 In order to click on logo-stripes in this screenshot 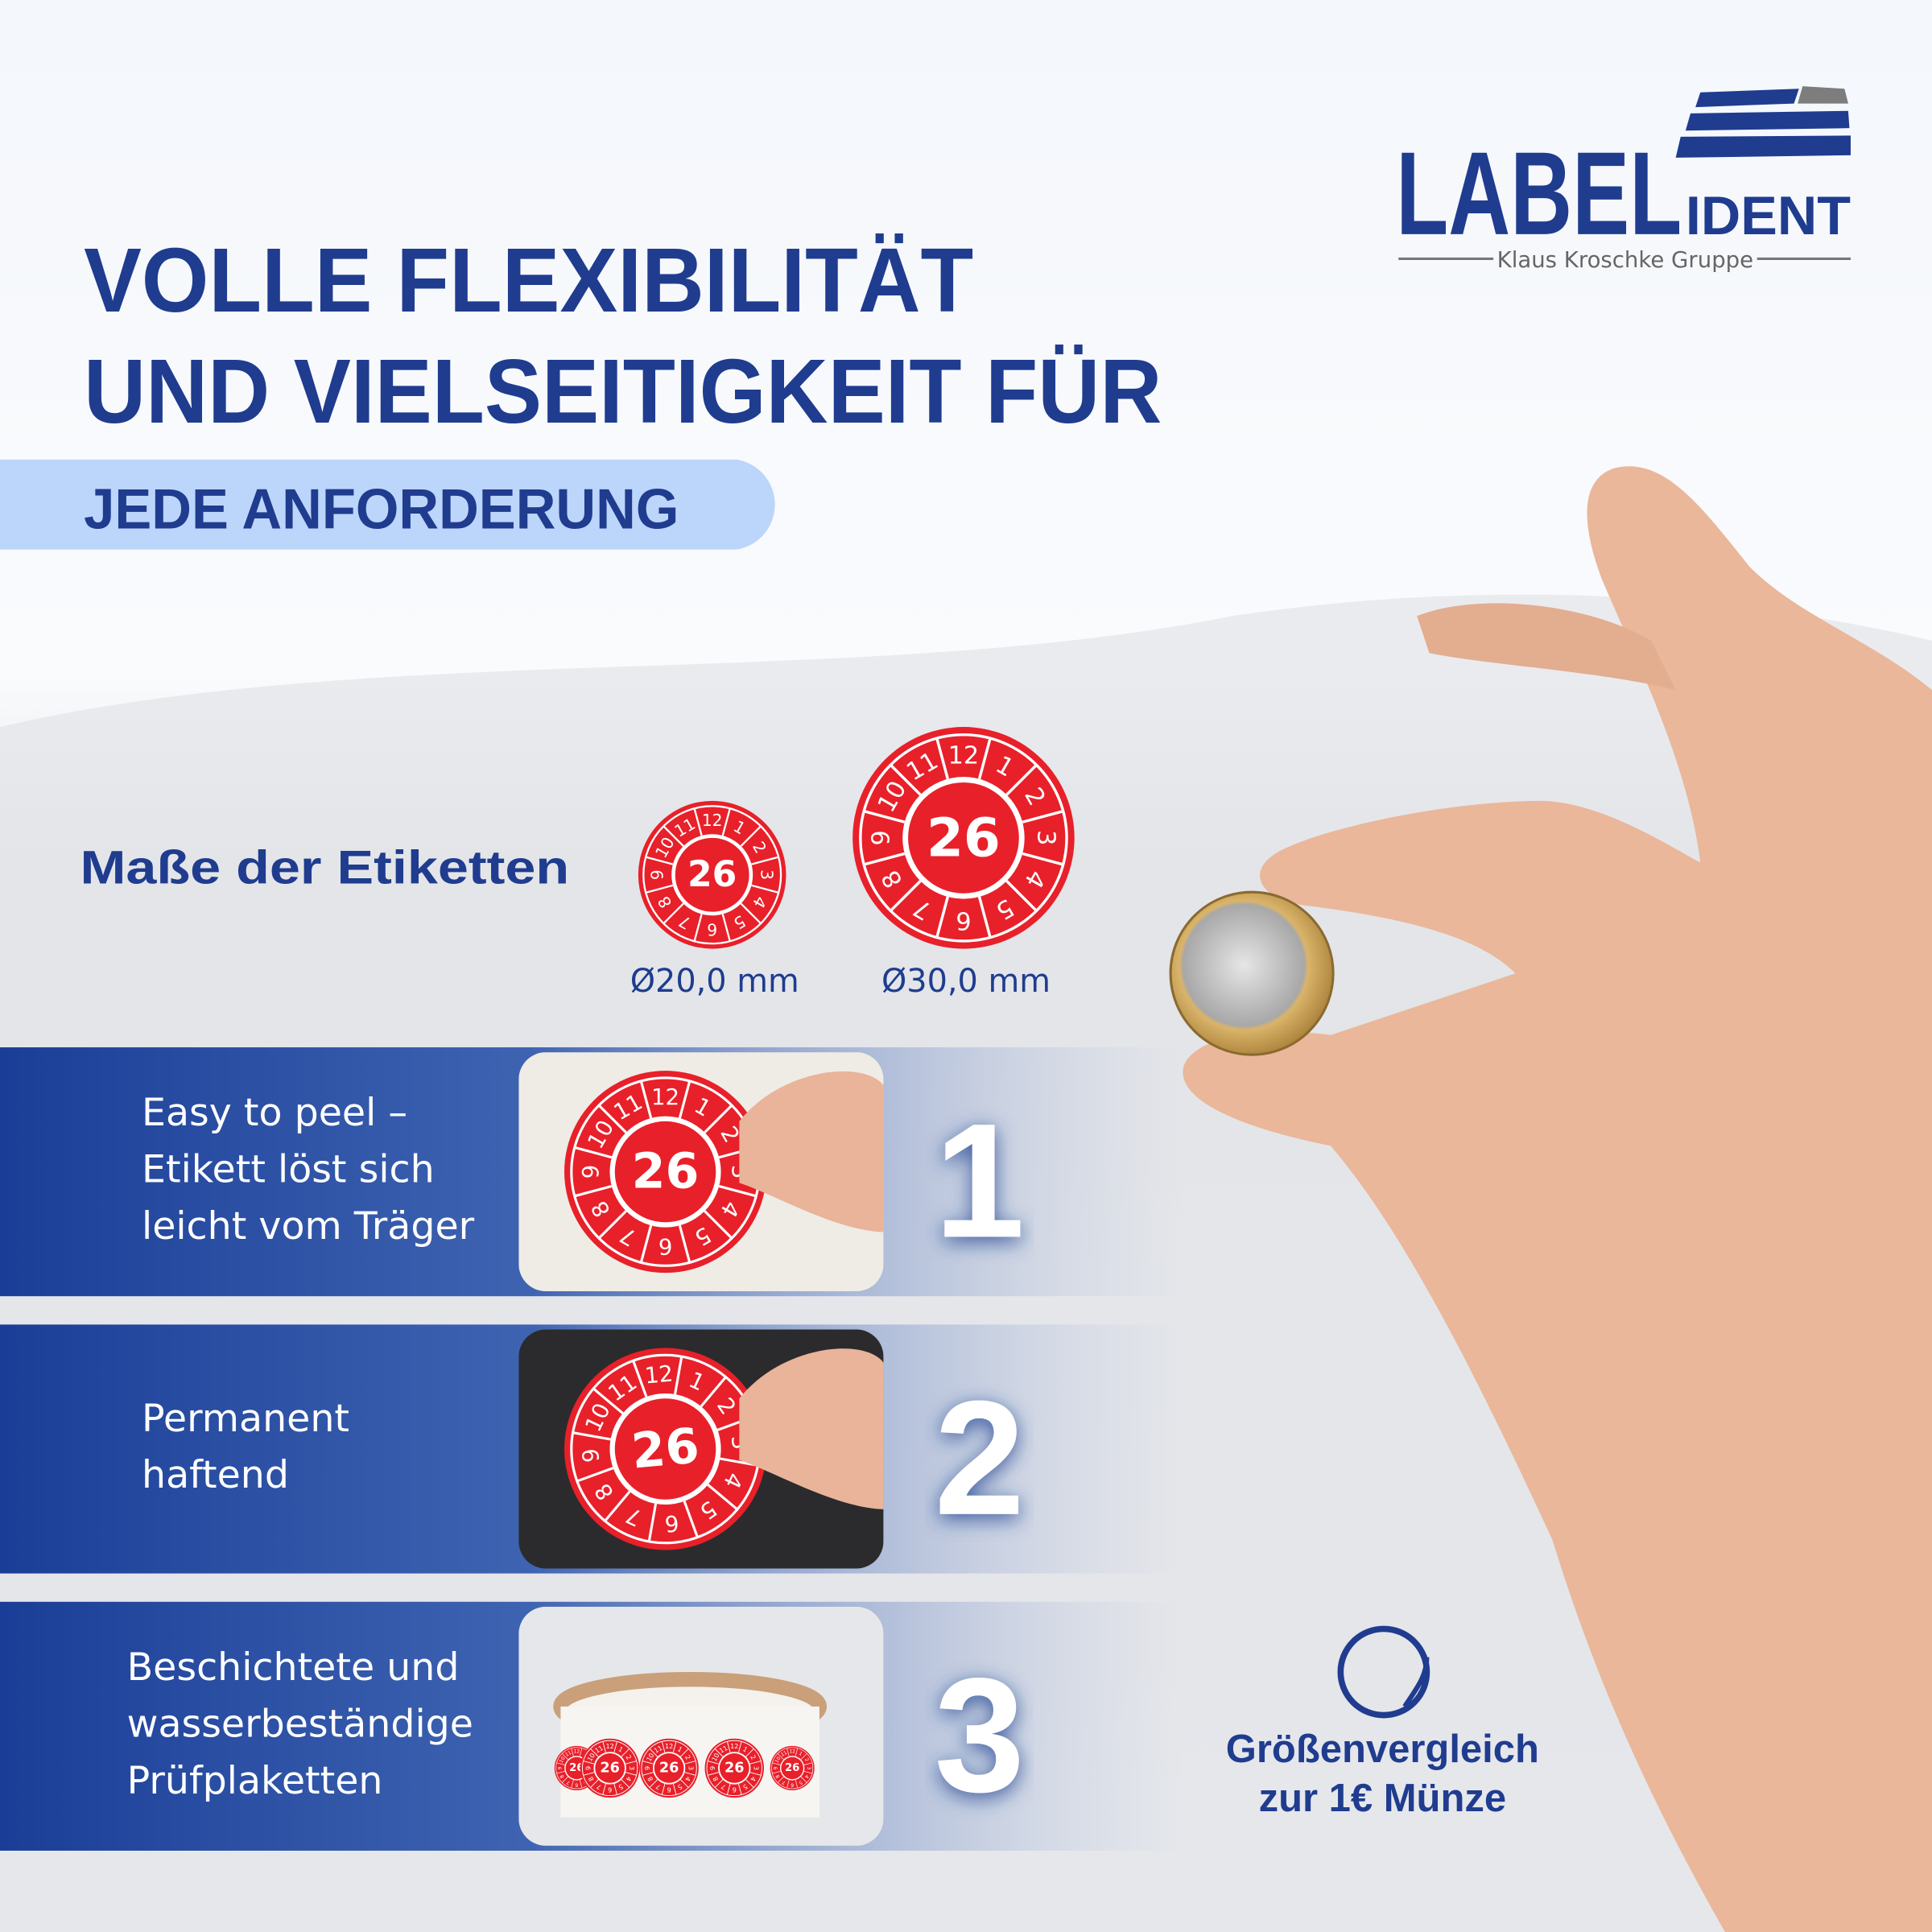, I will do `click(1763, 122)`.